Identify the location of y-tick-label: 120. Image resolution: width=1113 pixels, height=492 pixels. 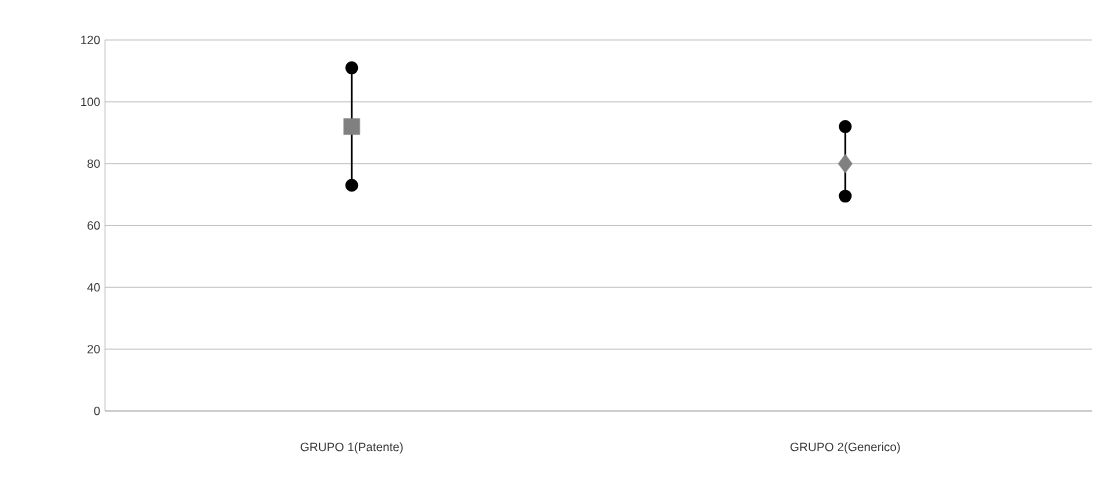
(90, 40).